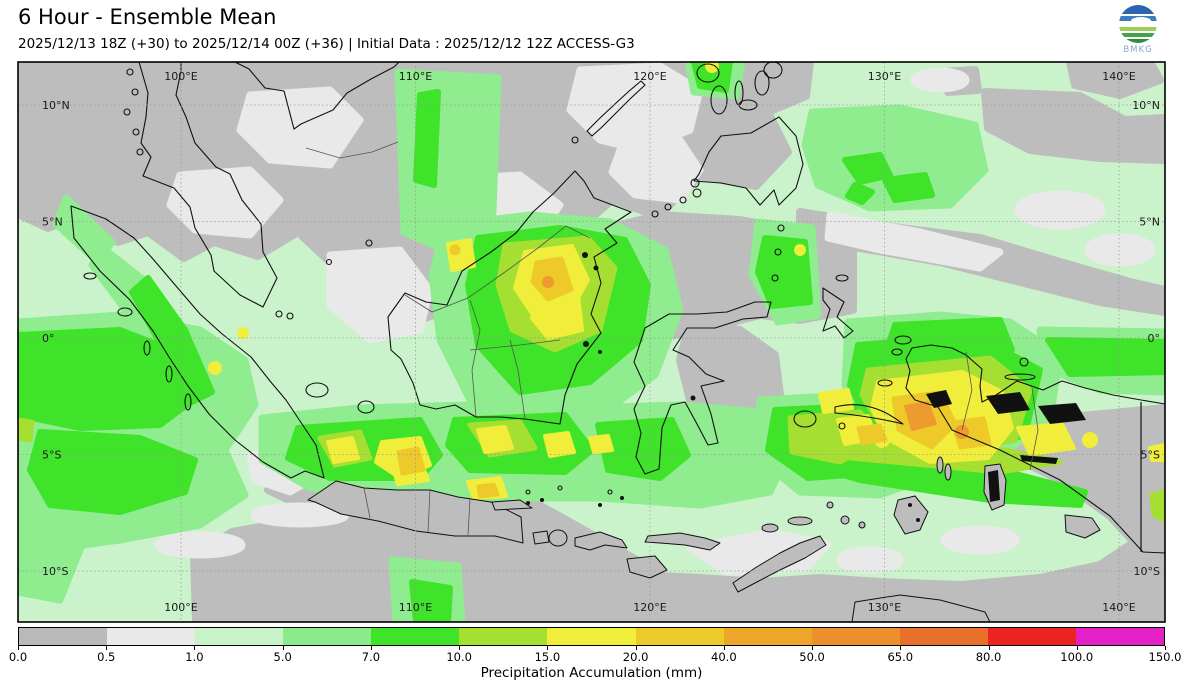  What do you see at coordinates (954, 496) in the screenshot?
I see `aru-specks` at bounding box center [954, 496].